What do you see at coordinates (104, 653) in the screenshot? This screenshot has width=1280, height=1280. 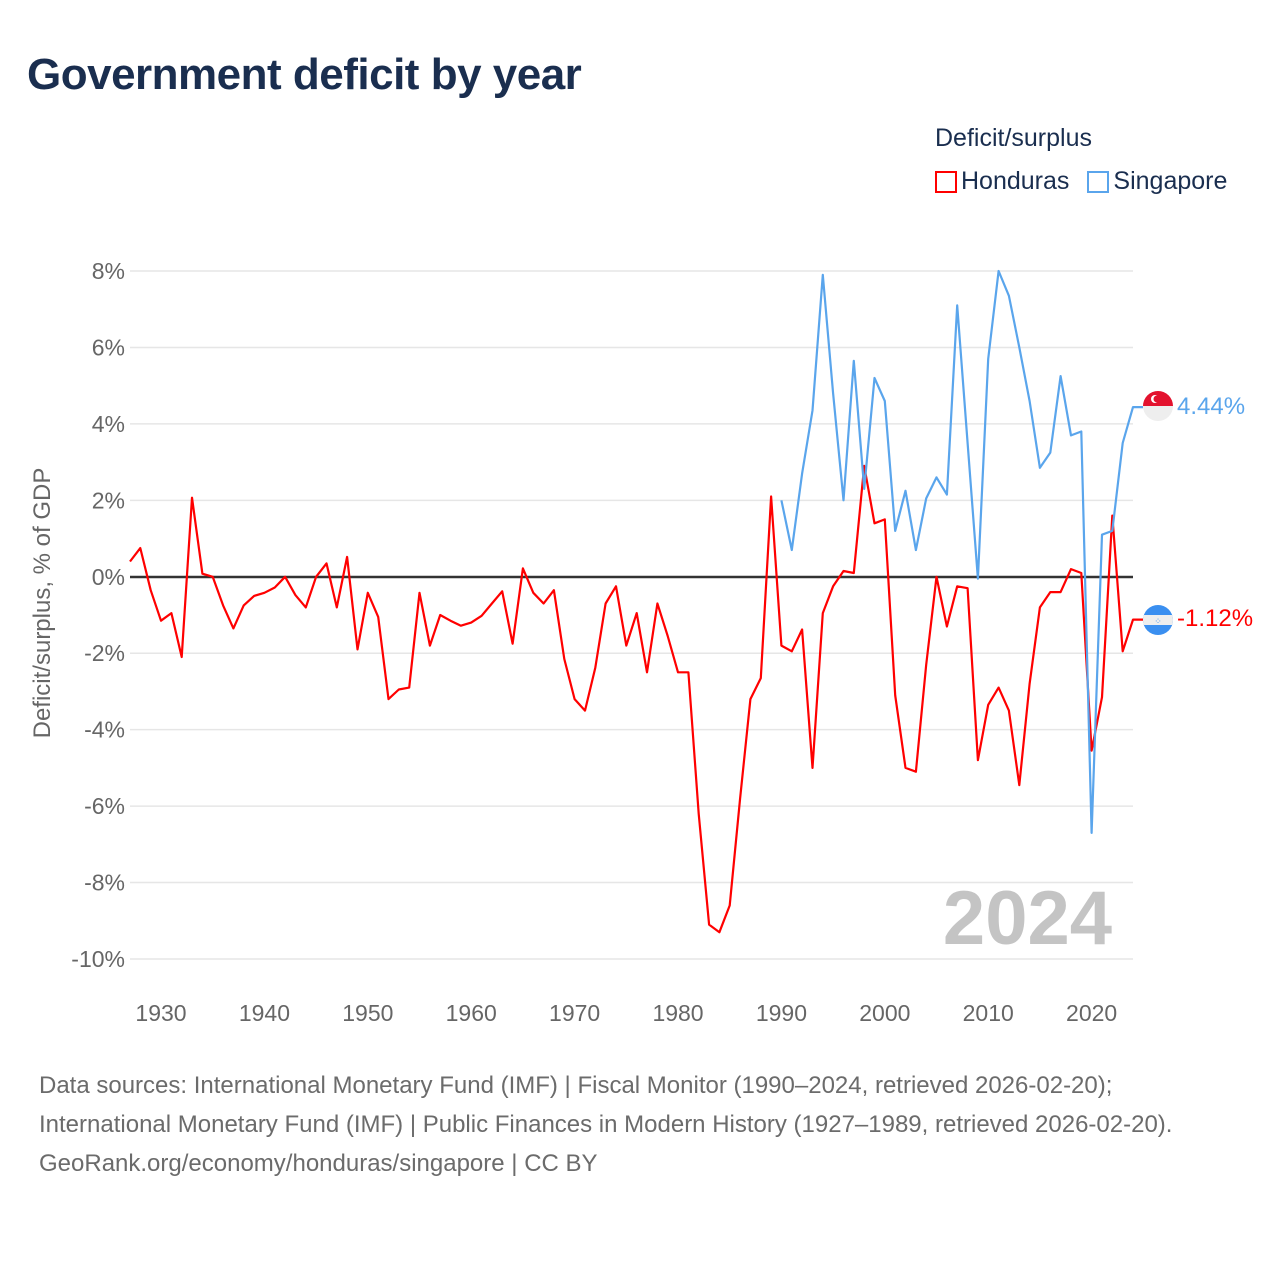 I see `y-tick-label: -2%` at bounding box center [104, 653].